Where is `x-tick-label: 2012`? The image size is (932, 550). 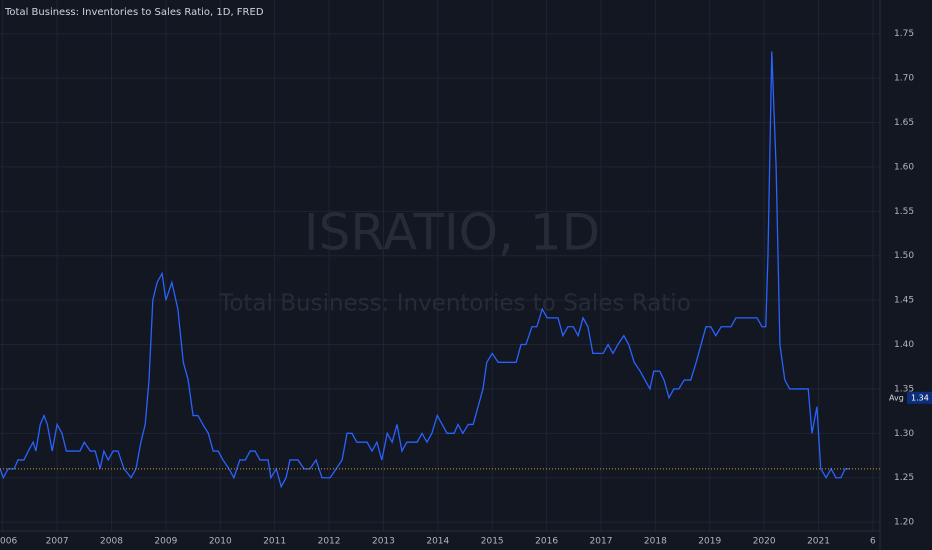
x-tick-label: 2012 is located at coordinates (329, 542).